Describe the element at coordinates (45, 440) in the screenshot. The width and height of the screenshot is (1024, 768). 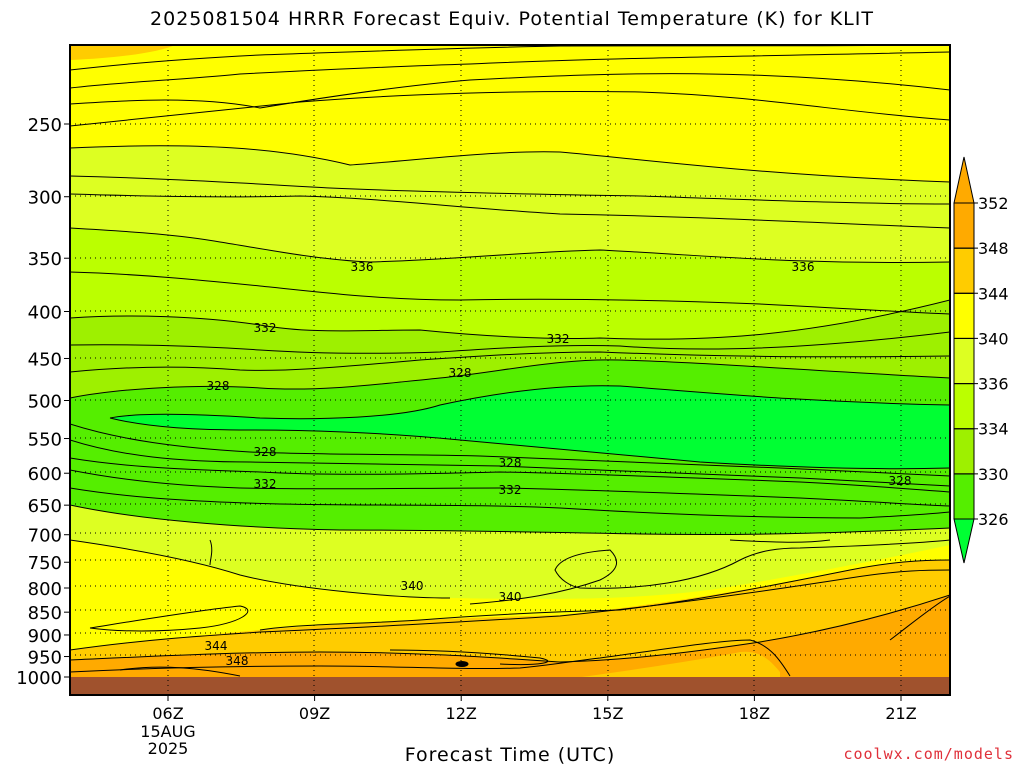
I see `y-tick-label: 550` at that location.